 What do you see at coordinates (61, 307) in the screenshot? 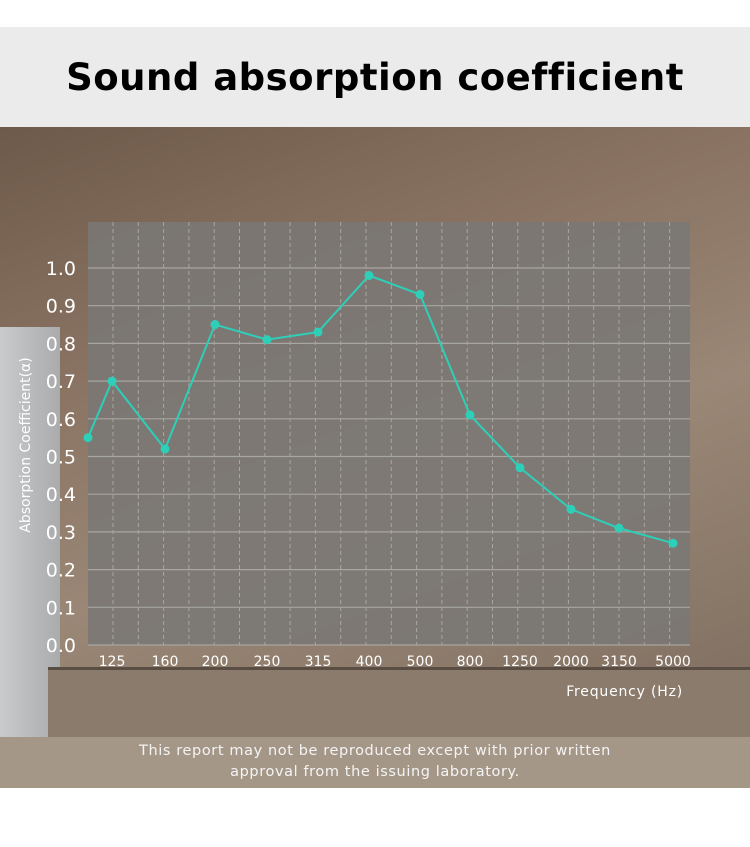
I see `y-tick-label: 0.9` at bounding box center [61, 307].